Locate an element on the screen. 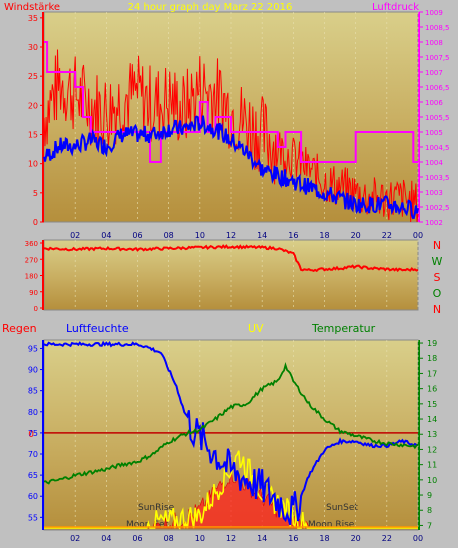  direction-y-tick-label: 90 is located at coordinates (33, 293).